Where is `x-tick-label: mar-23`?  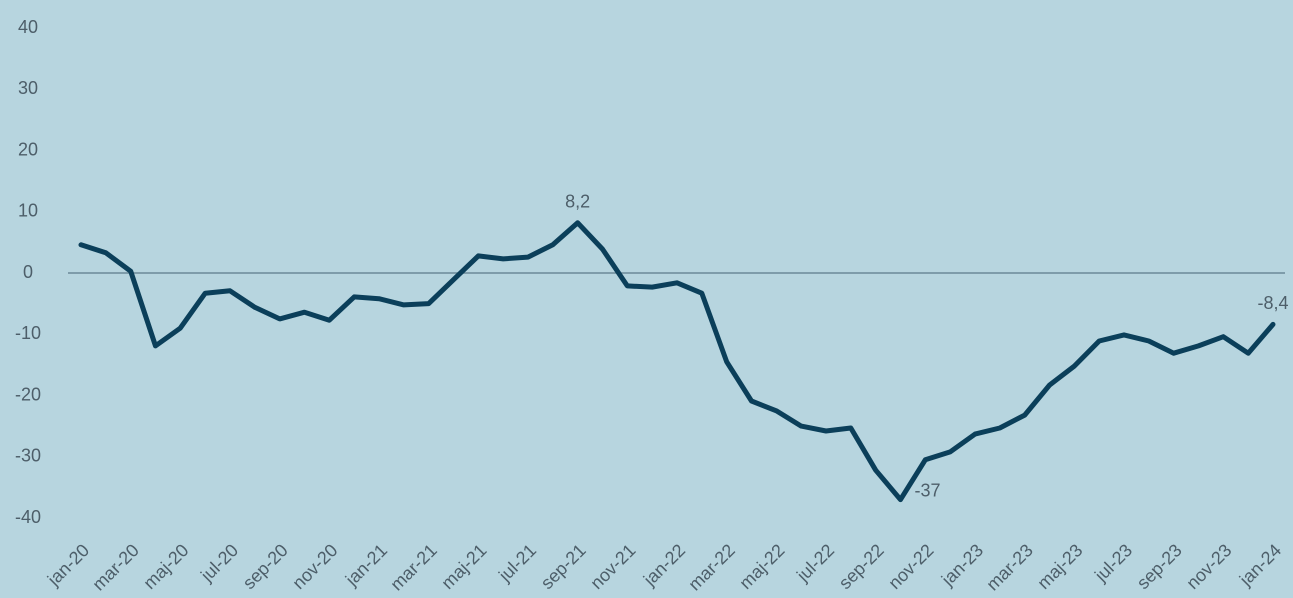
x-tick-label: mar-23 is located at coordinates (1009, 567).